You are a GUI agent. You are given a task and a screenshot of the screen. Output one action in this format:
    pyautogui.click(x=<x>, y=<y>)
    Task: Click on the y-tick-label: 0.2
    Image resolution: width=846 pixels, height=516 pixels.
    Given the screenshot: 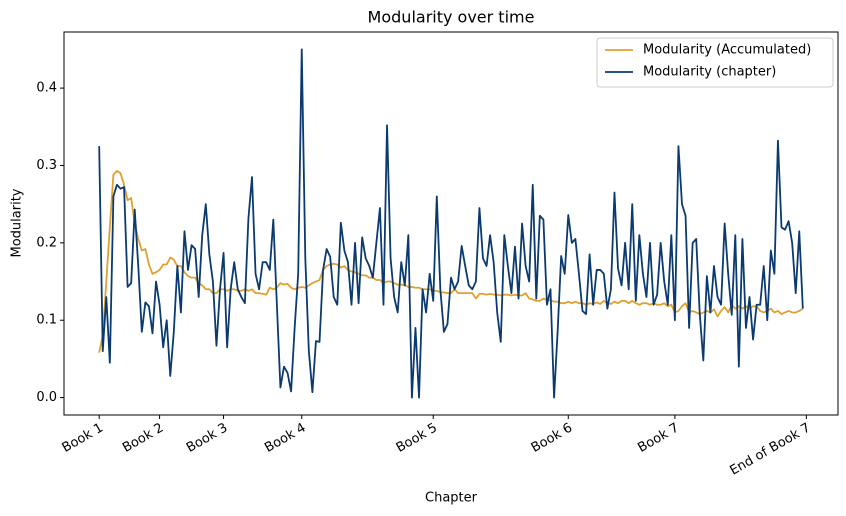 What is the action you would take?
    pyautogui.click(x=46, y=242)
    